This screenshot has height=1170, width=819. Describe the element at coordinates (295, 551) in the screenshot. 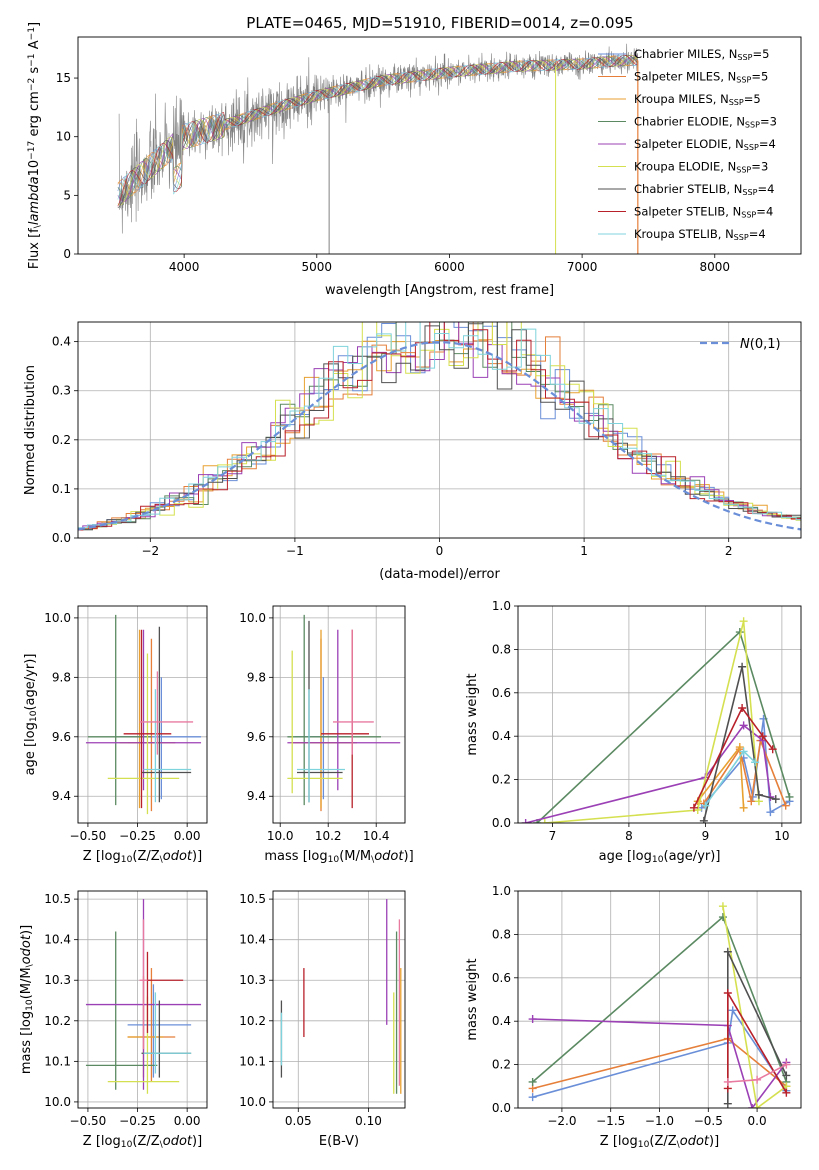

I see `x-tick-label: −1` at that location.